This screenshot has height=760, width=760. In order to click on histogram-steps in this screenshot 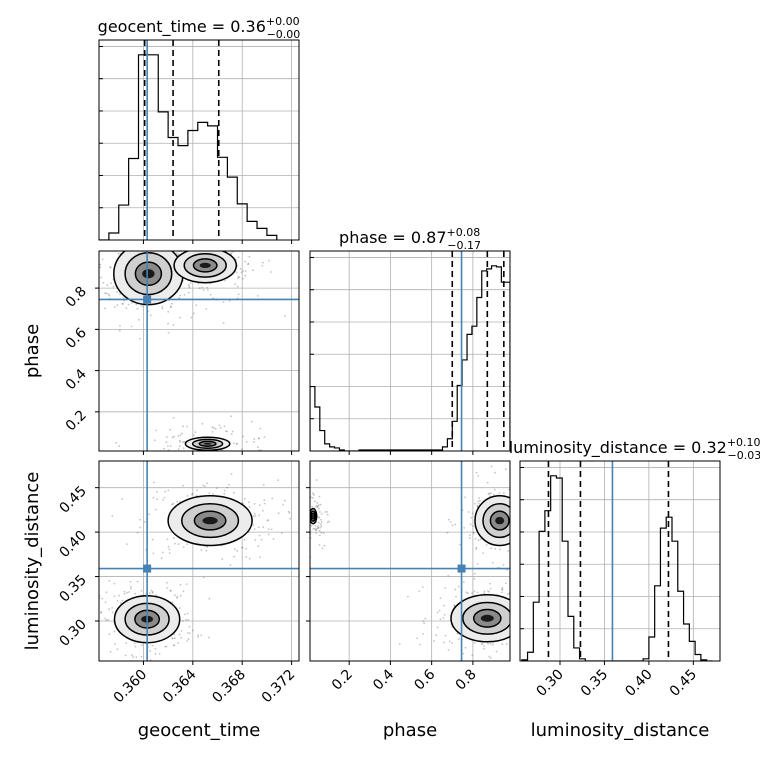, I will do `click(188, 147)`.